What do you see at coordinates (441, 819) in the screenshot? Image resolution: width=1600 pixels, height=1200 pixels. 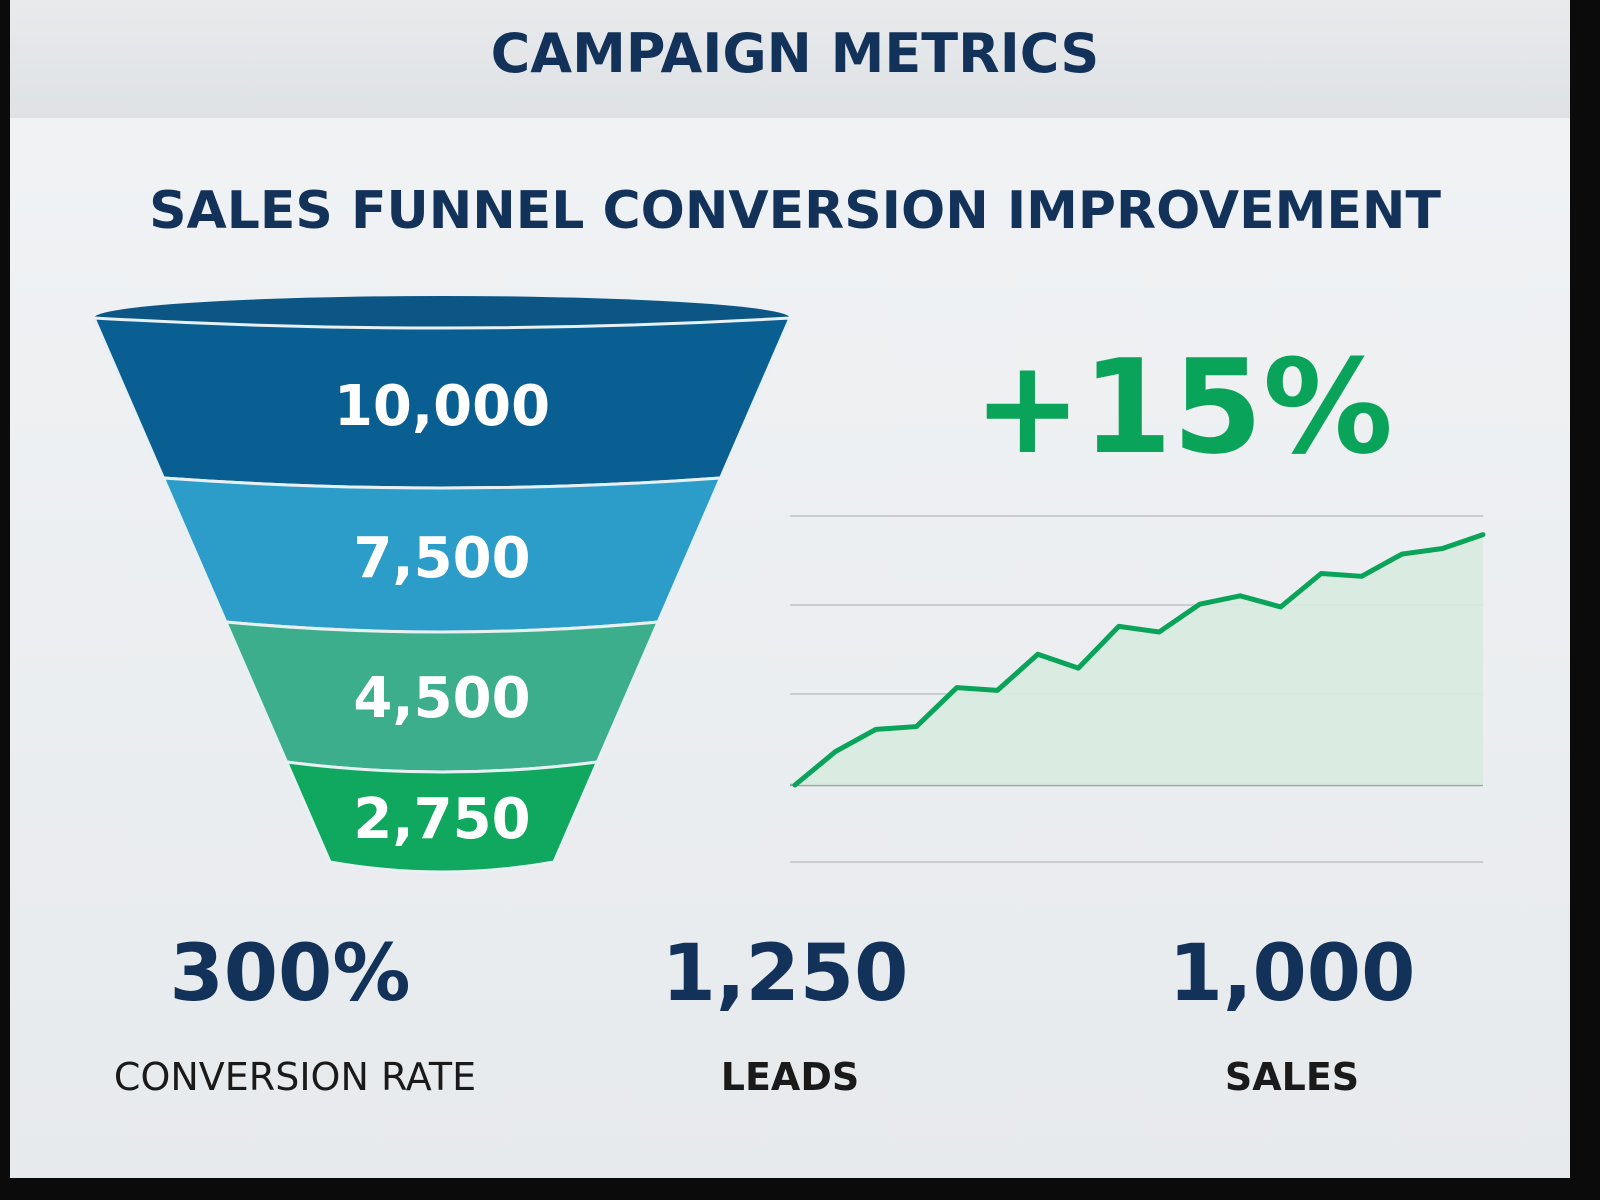 I see `funnel-stage-4-label: 2,750` at bounding box center [441, 819].